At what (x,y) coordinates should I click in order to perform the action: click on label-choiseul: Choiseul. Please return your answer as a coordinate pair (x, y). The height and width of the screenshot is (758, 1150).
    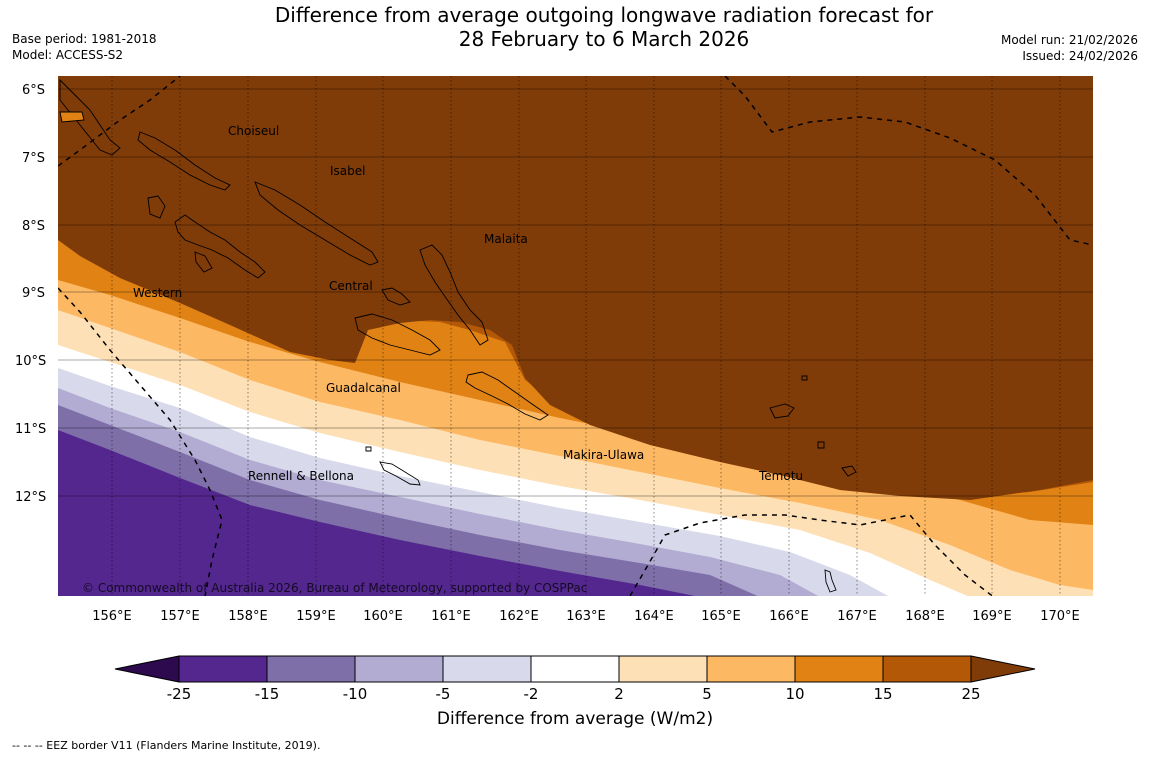
    Looking at the image, I should click on (253, 131).